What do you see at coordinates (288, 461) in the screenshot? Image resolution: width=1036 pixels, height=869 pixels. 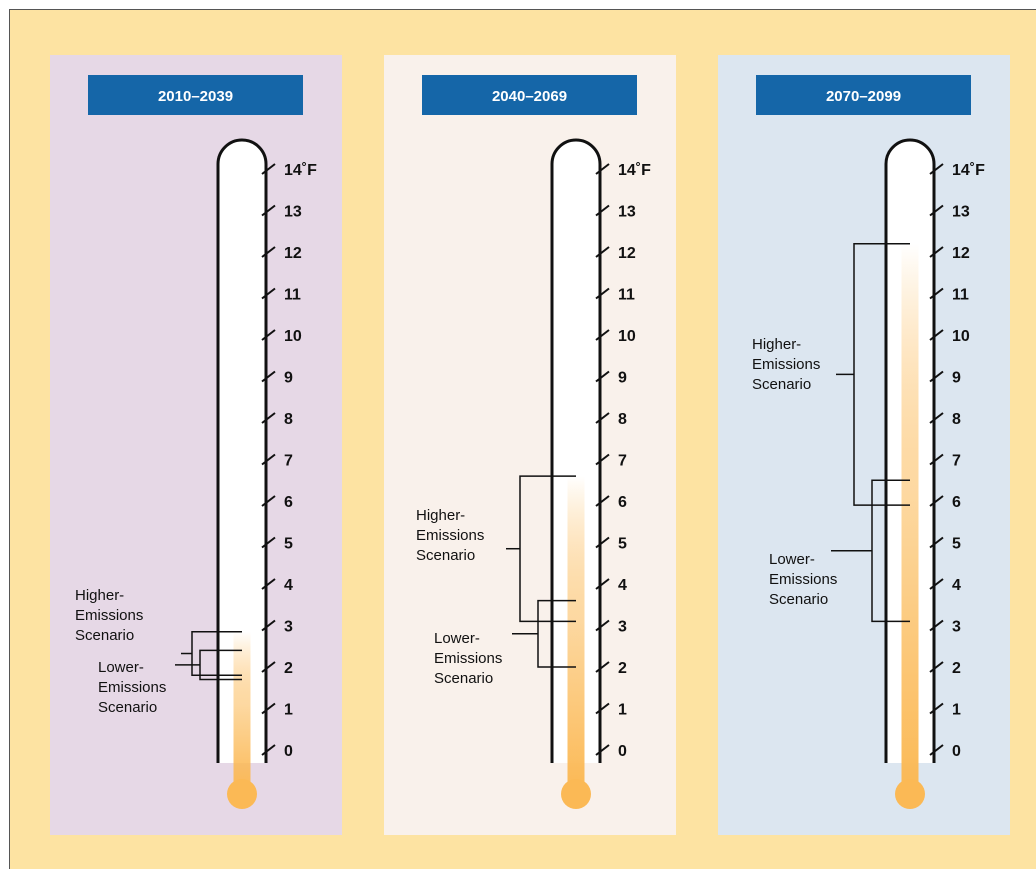 I see `tick-label: 7` at bounding box center [288, 461].